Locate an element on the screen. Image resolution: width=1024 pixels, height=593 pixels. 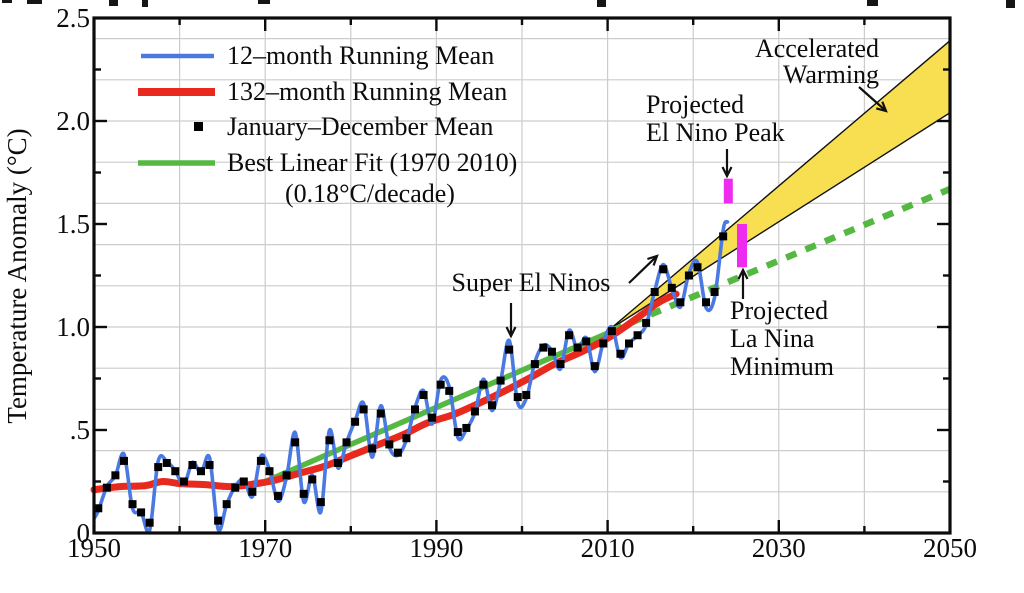
x-tick-label: 1950 is located at coordinates (94, 548).